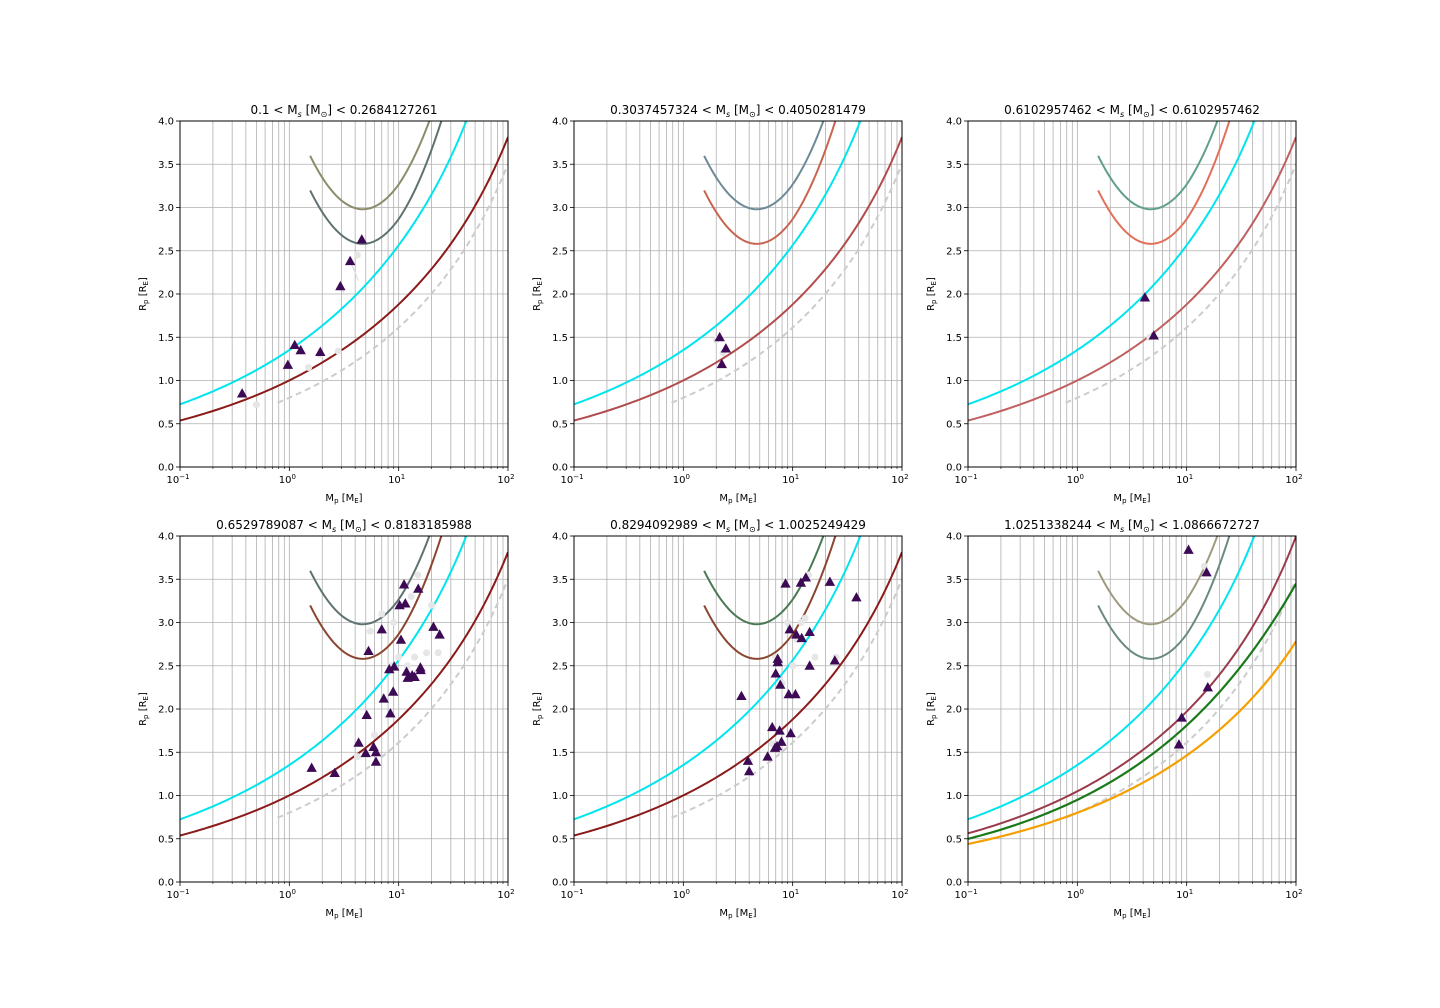 This screenshot has width=1440, height=1008. I want to click on x-tick-label: 10⁻¹, so click(177, 479).